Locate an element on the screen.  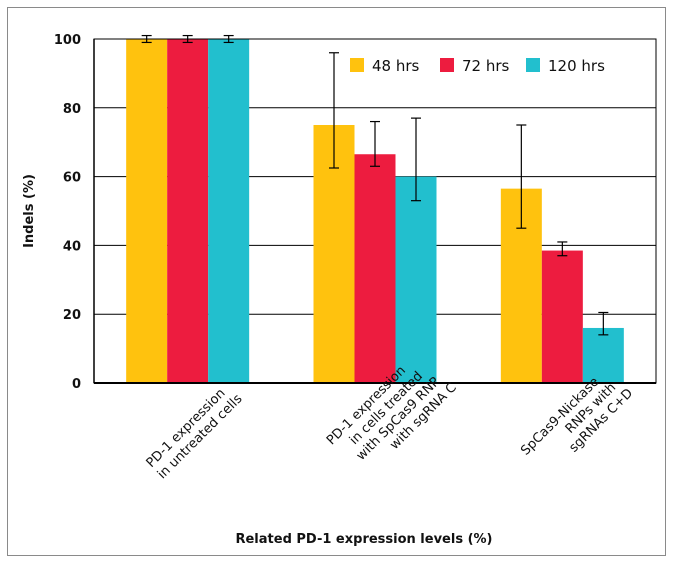
category-label-0: PD-1 expressionin untreated cells is located at coordinates (195, 431).